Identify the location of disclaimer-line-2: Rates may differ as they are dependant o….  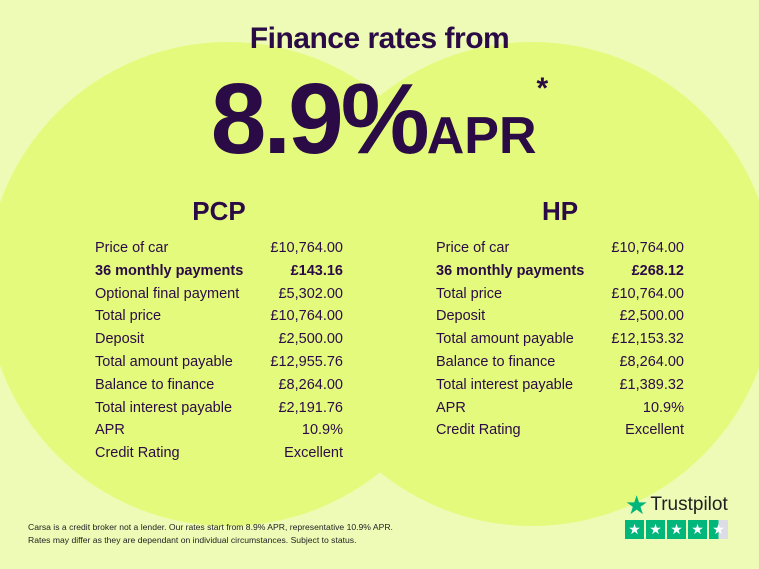
(192, 539).